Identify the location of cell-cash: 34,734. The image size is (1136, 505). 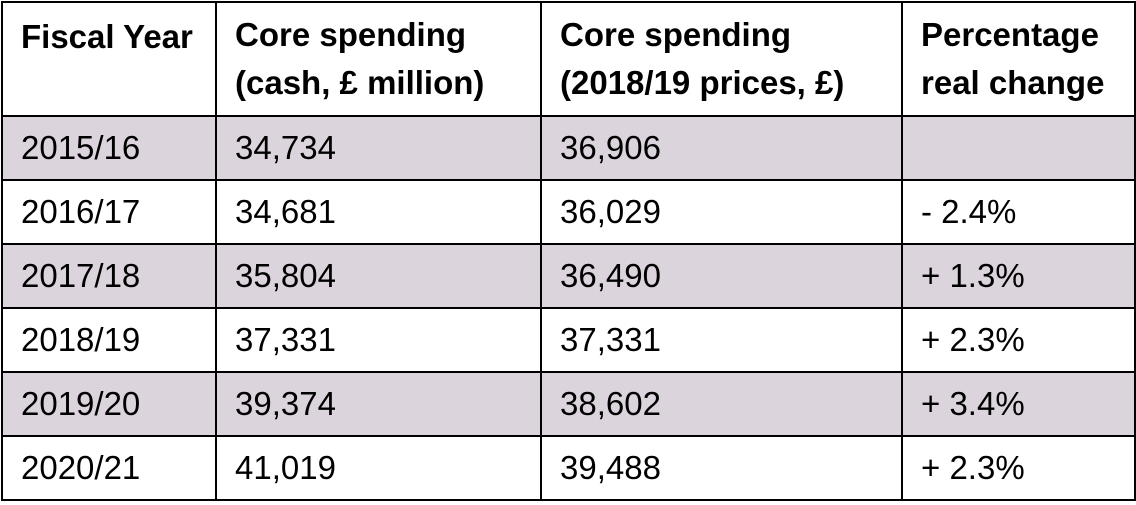
(378, 148).